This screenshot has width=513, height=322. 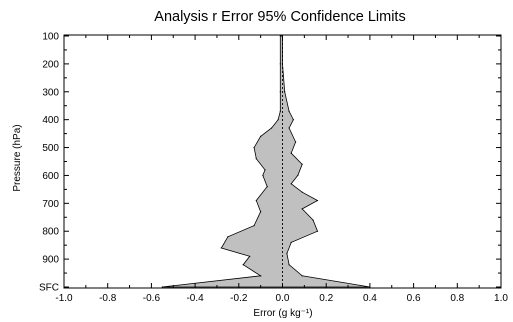 What do you see at coordinates (370, 298) in the screenshot?
I see `x-tick-label: 0.4` at bounding box center [370, 298].